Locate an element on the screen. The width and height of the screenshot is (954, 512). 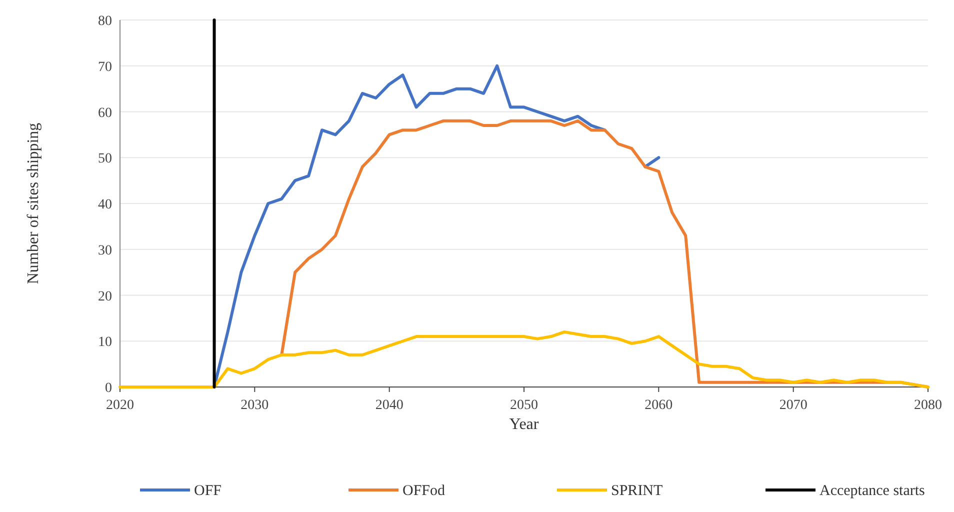
x-tick-label: 2060 is located at coordinates (658, 405).